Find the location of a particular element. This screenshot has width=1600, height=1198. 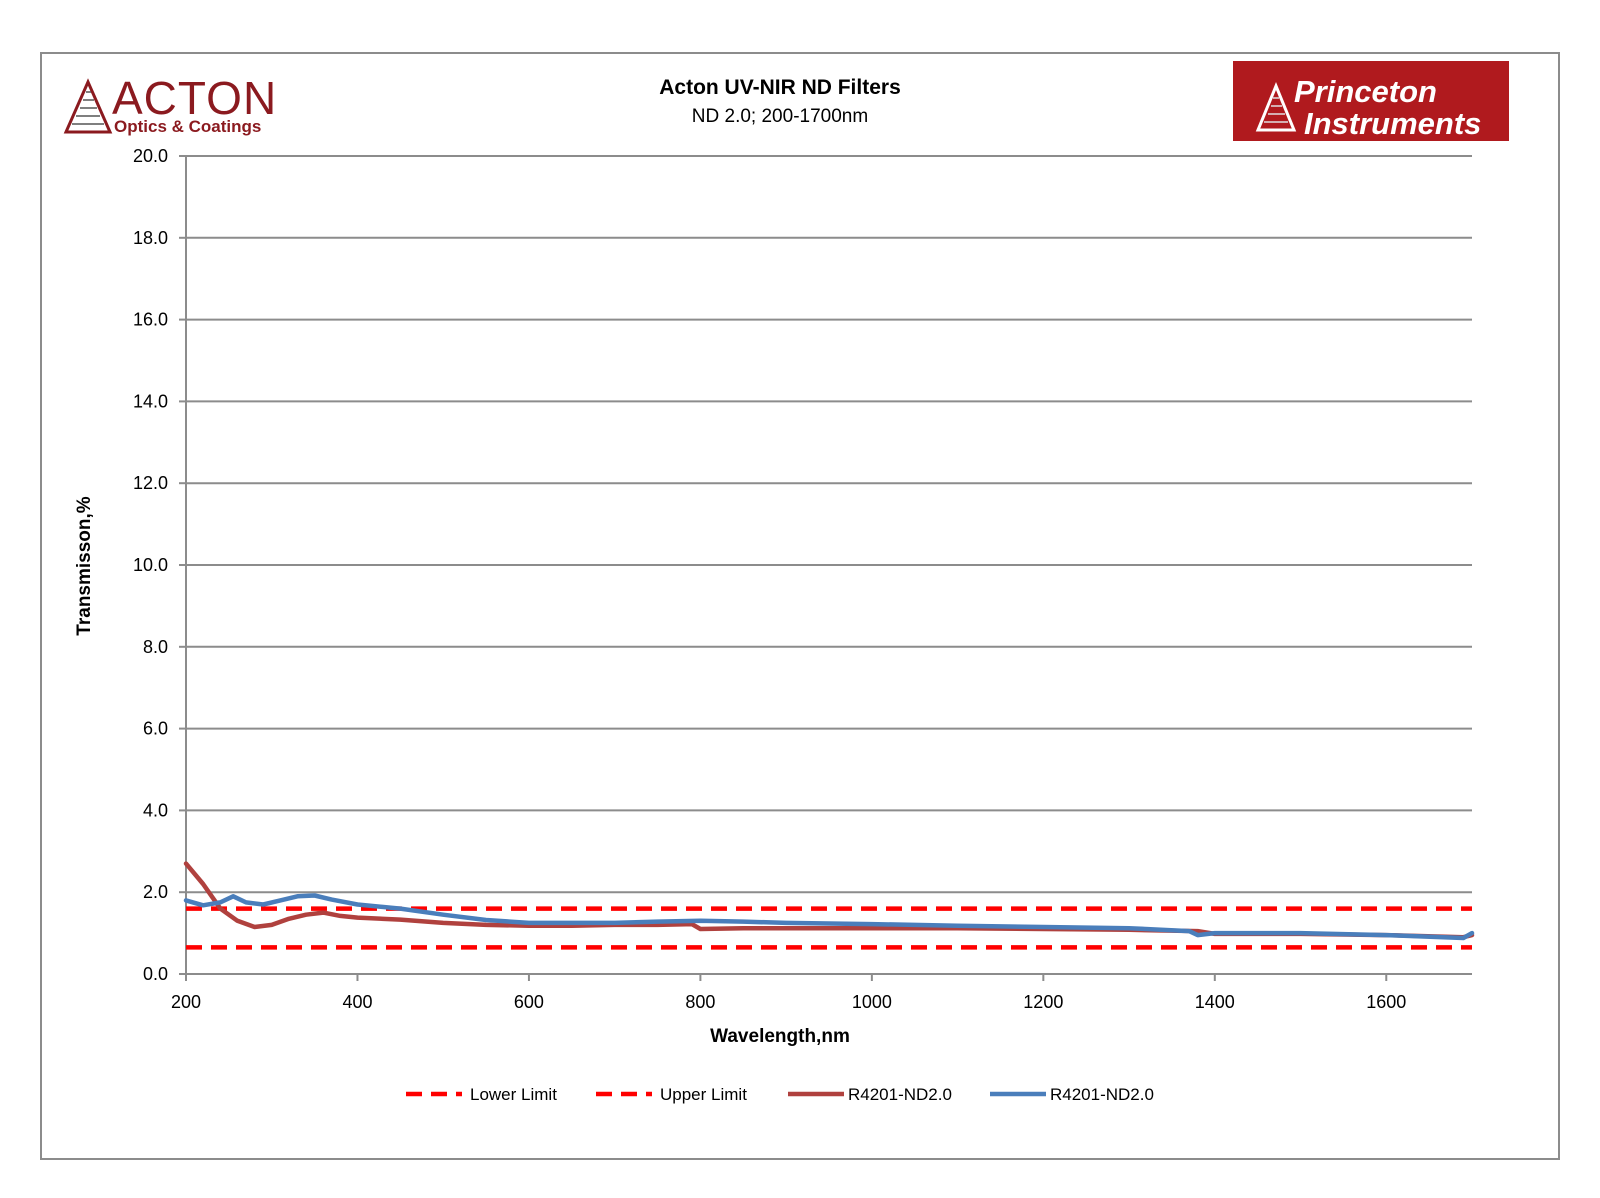

legend-label-3: R4201-ND2.0 is located at coordinates (900, 1094).